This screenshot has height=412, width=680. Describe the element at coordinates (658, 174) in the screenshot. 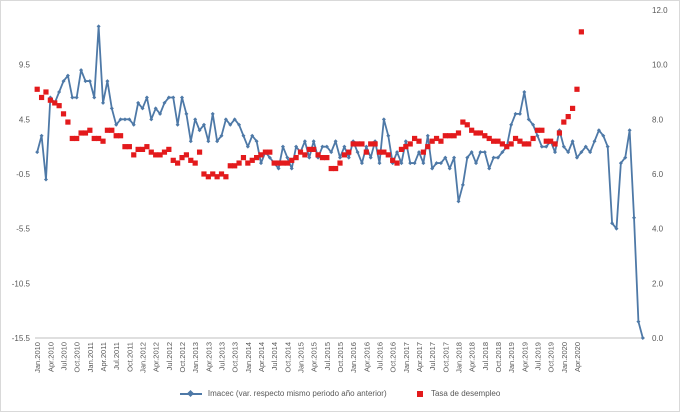

I see `y-right-tick-label: 6.0` at that location.